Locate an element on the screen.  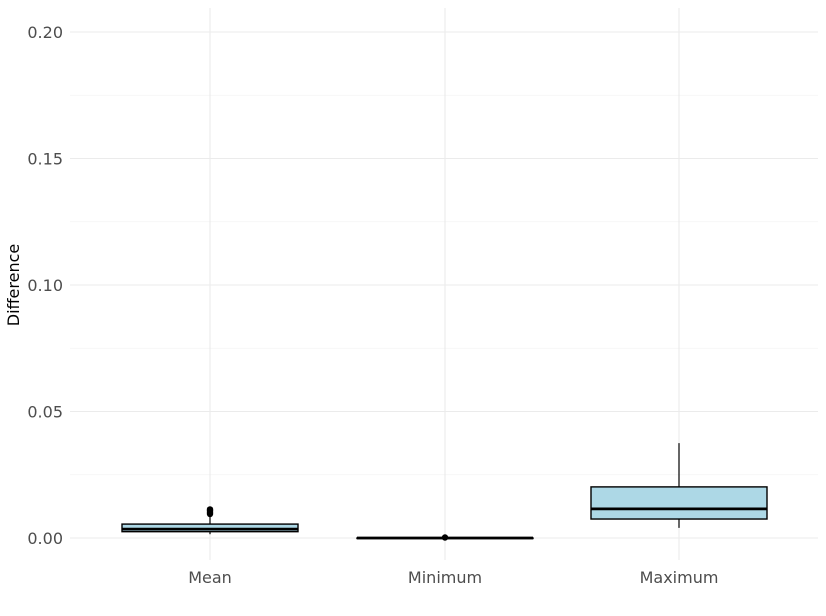
y-tick-label: 0.10 is located at coordinates (45, 285).